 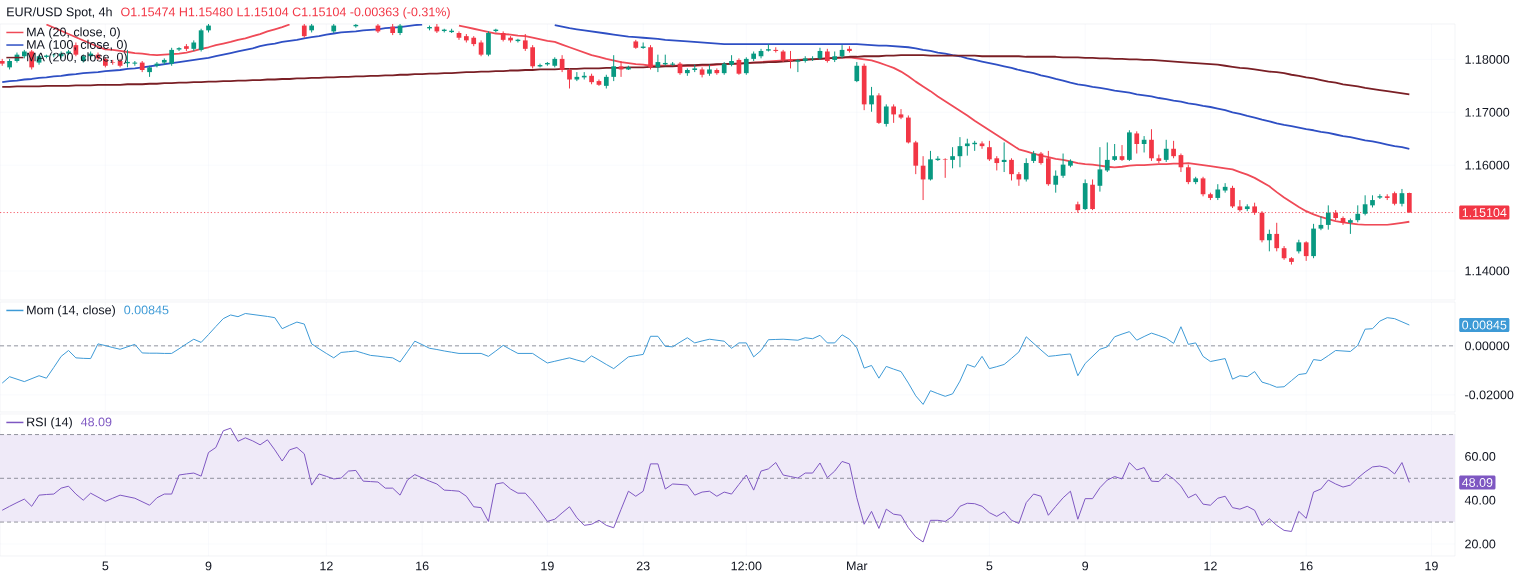 What do you see at coordinates (643, 566) in the screenshot?
I see `x-tick-label: 23` at bounding box center [643, 566].